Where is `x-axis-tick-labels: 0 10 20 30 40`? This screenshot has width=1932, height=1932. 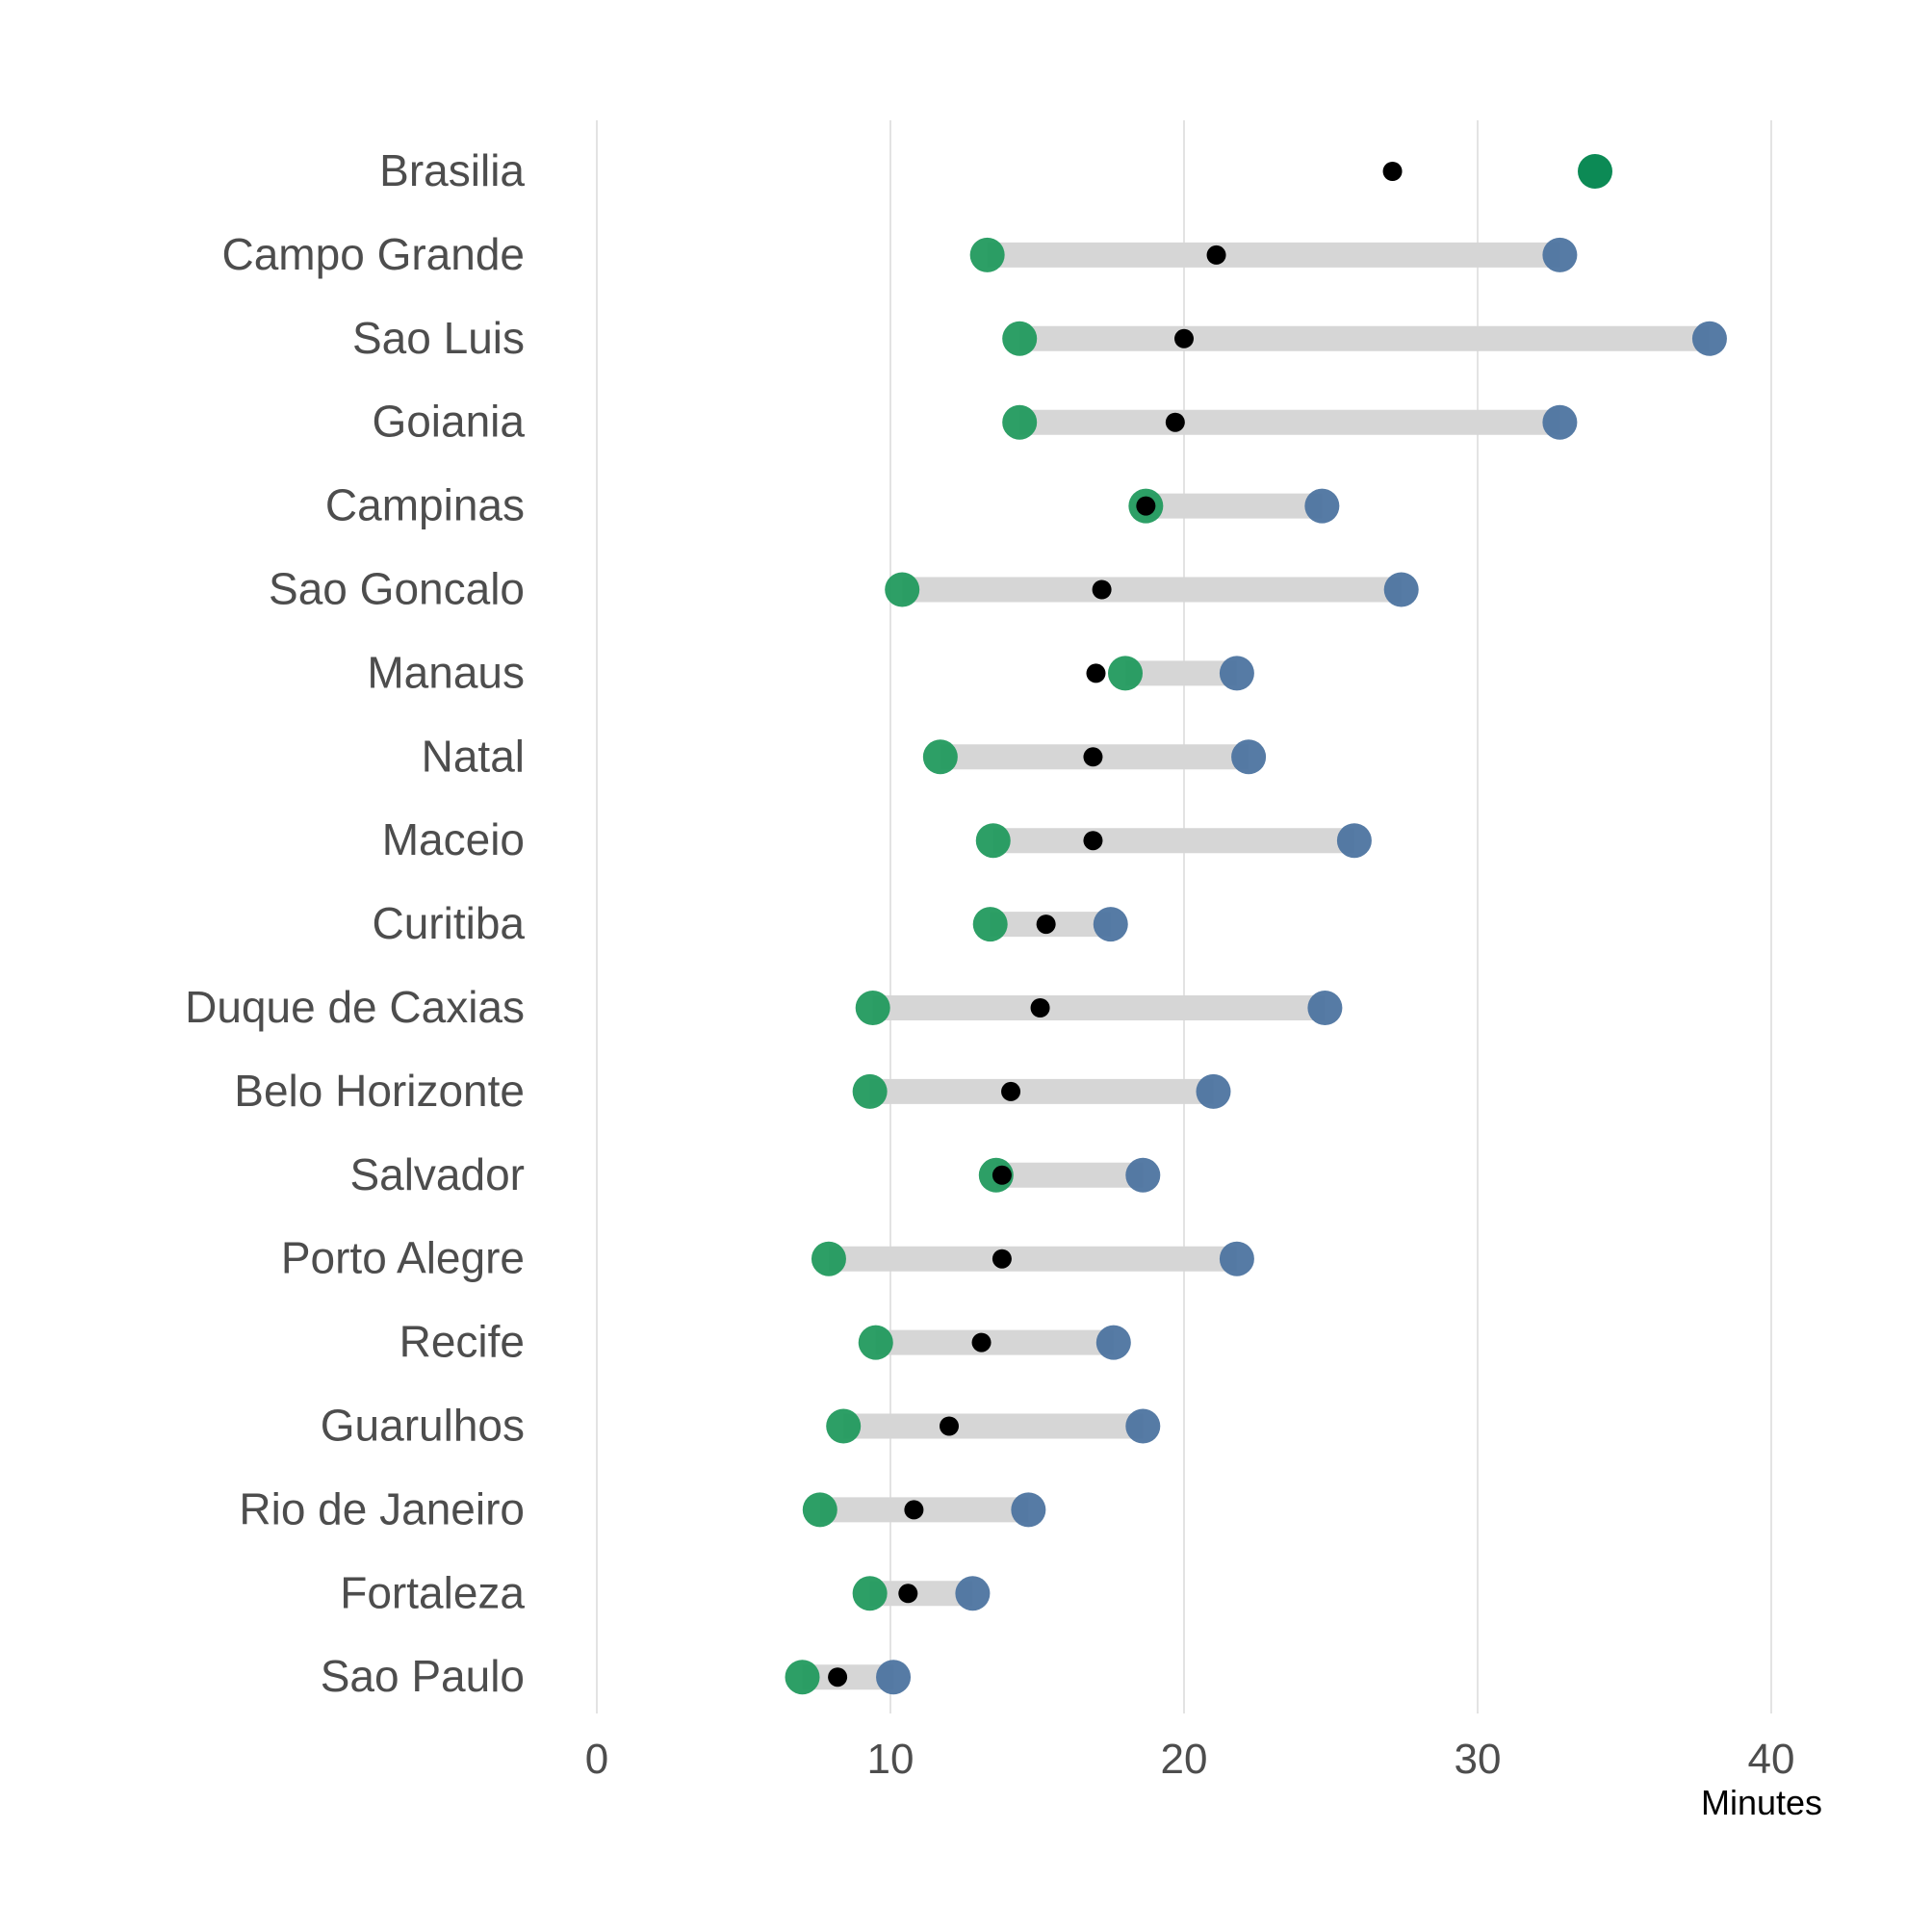
x-axis-tick-labels: 0 10 20 30 40 is located at coordinates (1190, 1760).